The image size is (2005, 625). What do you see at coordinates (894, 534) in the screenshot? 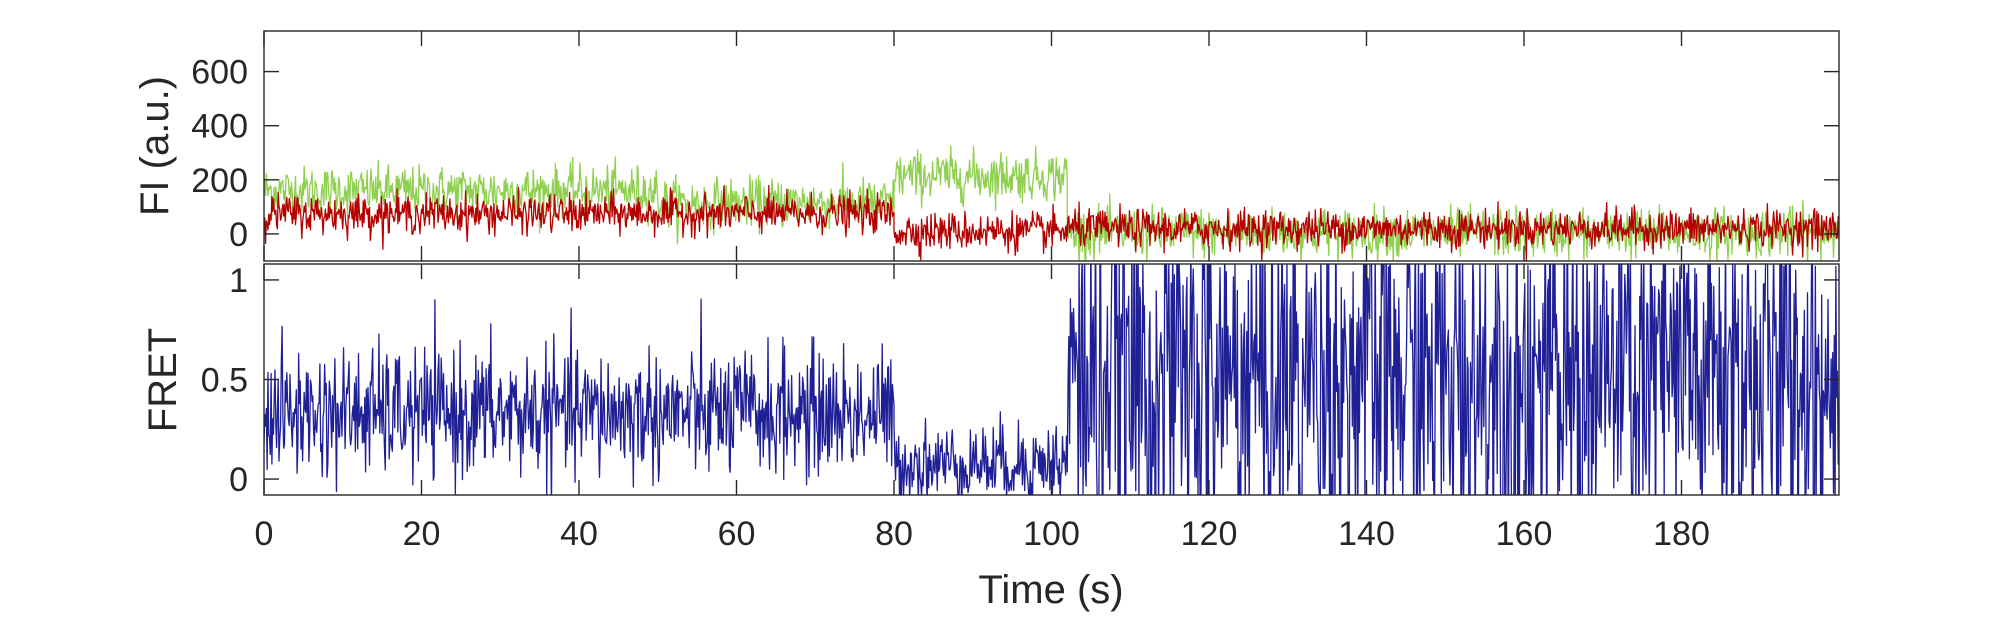
I see `x-tick-label: 80` at bounding box center [894, 534].